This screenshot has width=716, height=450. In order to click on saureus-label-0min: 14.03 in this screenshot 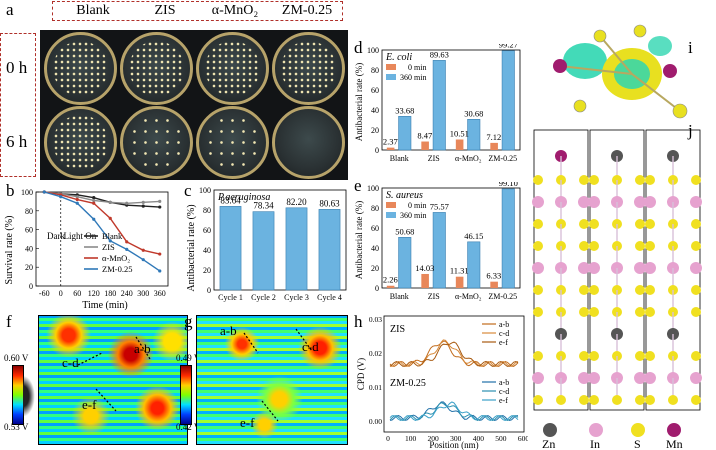, I will do `click(424, 268)`.